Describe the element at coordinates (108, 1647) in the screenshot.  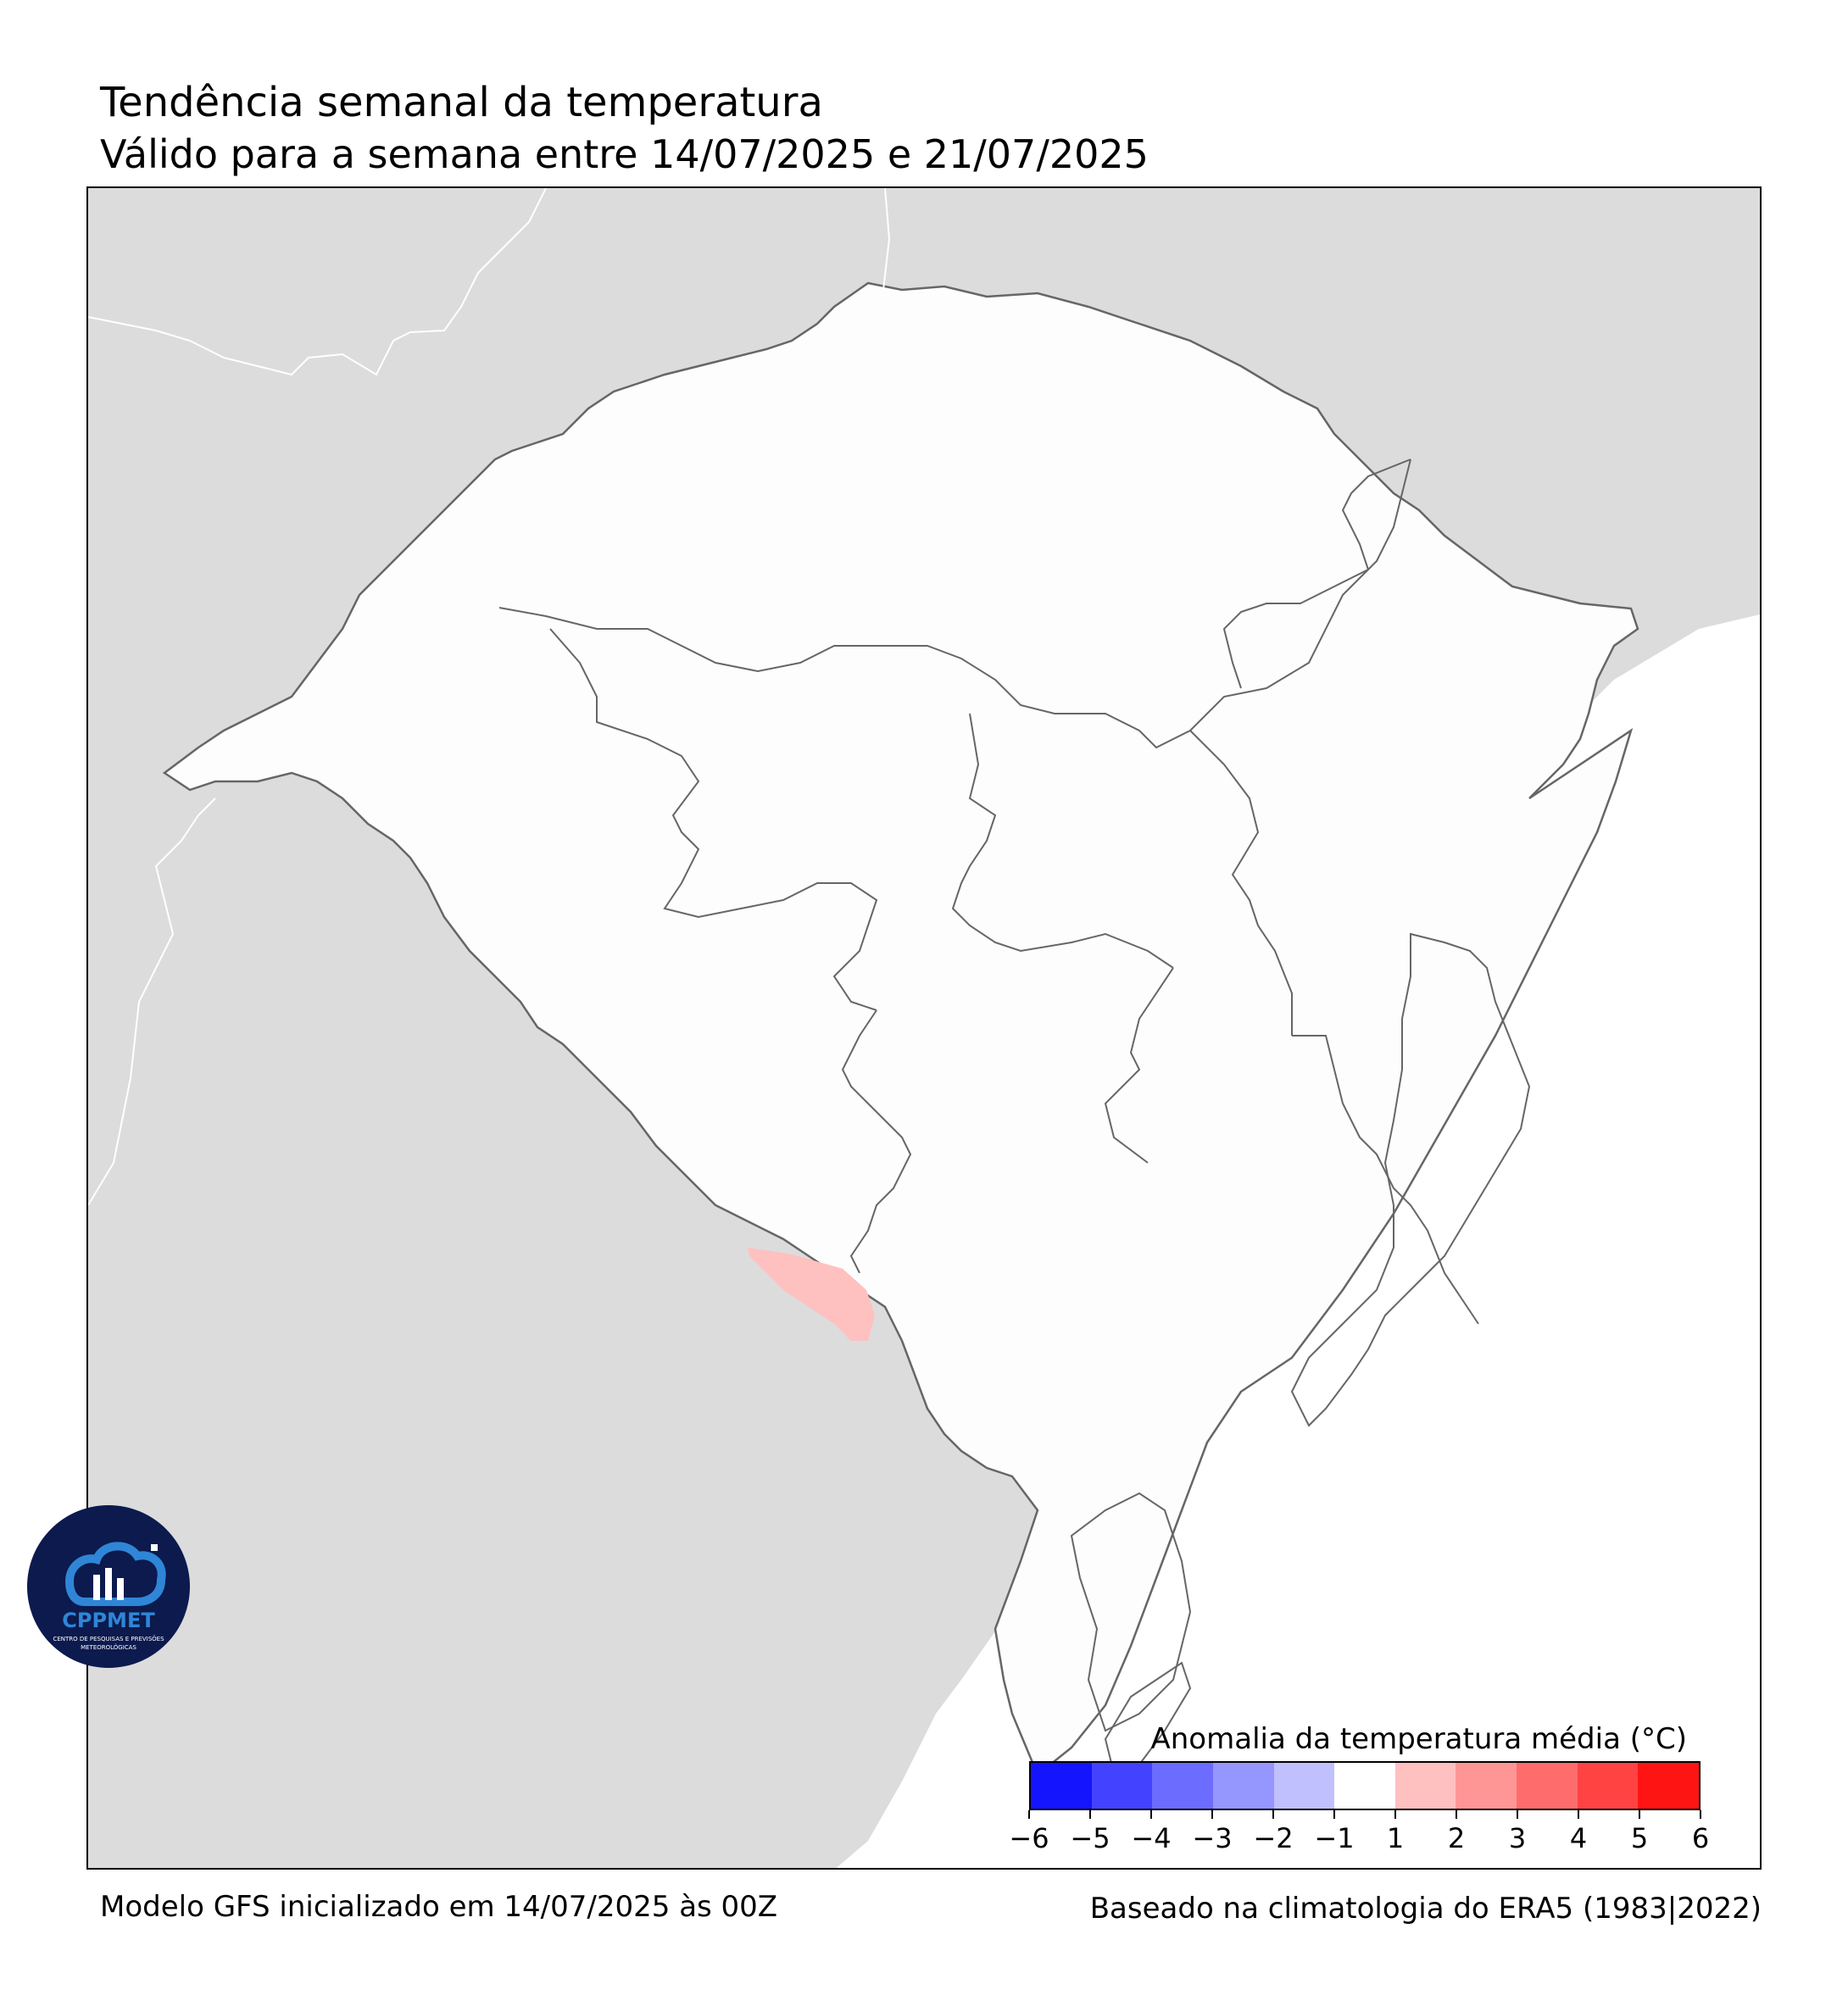
I see `svg-text: METEOROLÓGICAS` at that location.